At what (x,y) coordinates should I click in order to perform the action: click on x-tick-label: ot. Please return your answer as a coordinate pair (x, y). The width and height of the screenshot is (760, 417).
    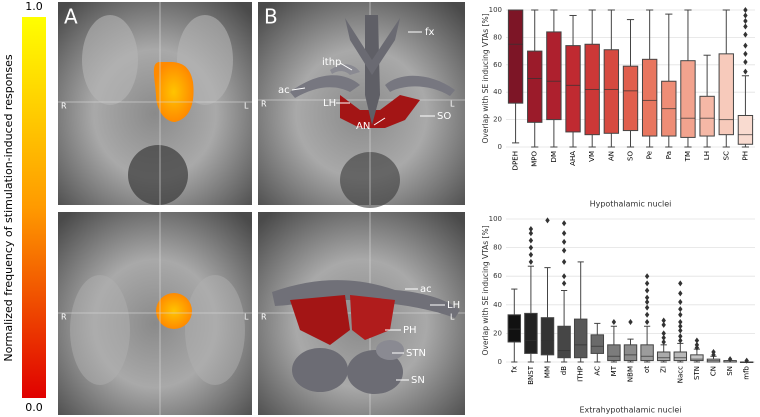
    Looking at the image, I should click on (647, 369).